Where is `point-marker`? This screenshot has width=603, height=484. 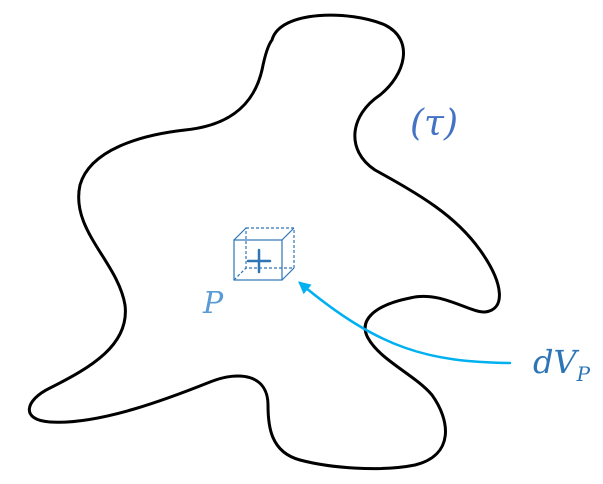
point-marker is located at coordinates (259, 261).